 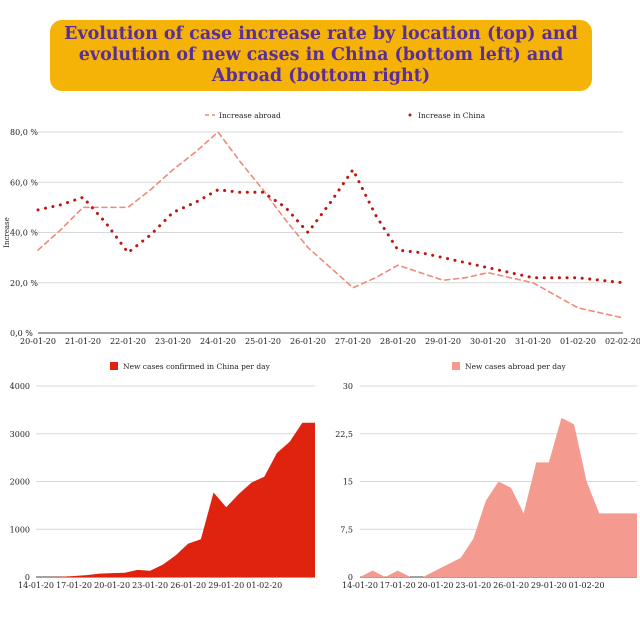 I want to click on abroad-chart-x-tick-label: 23-01-20, so click(x=473, y=585).